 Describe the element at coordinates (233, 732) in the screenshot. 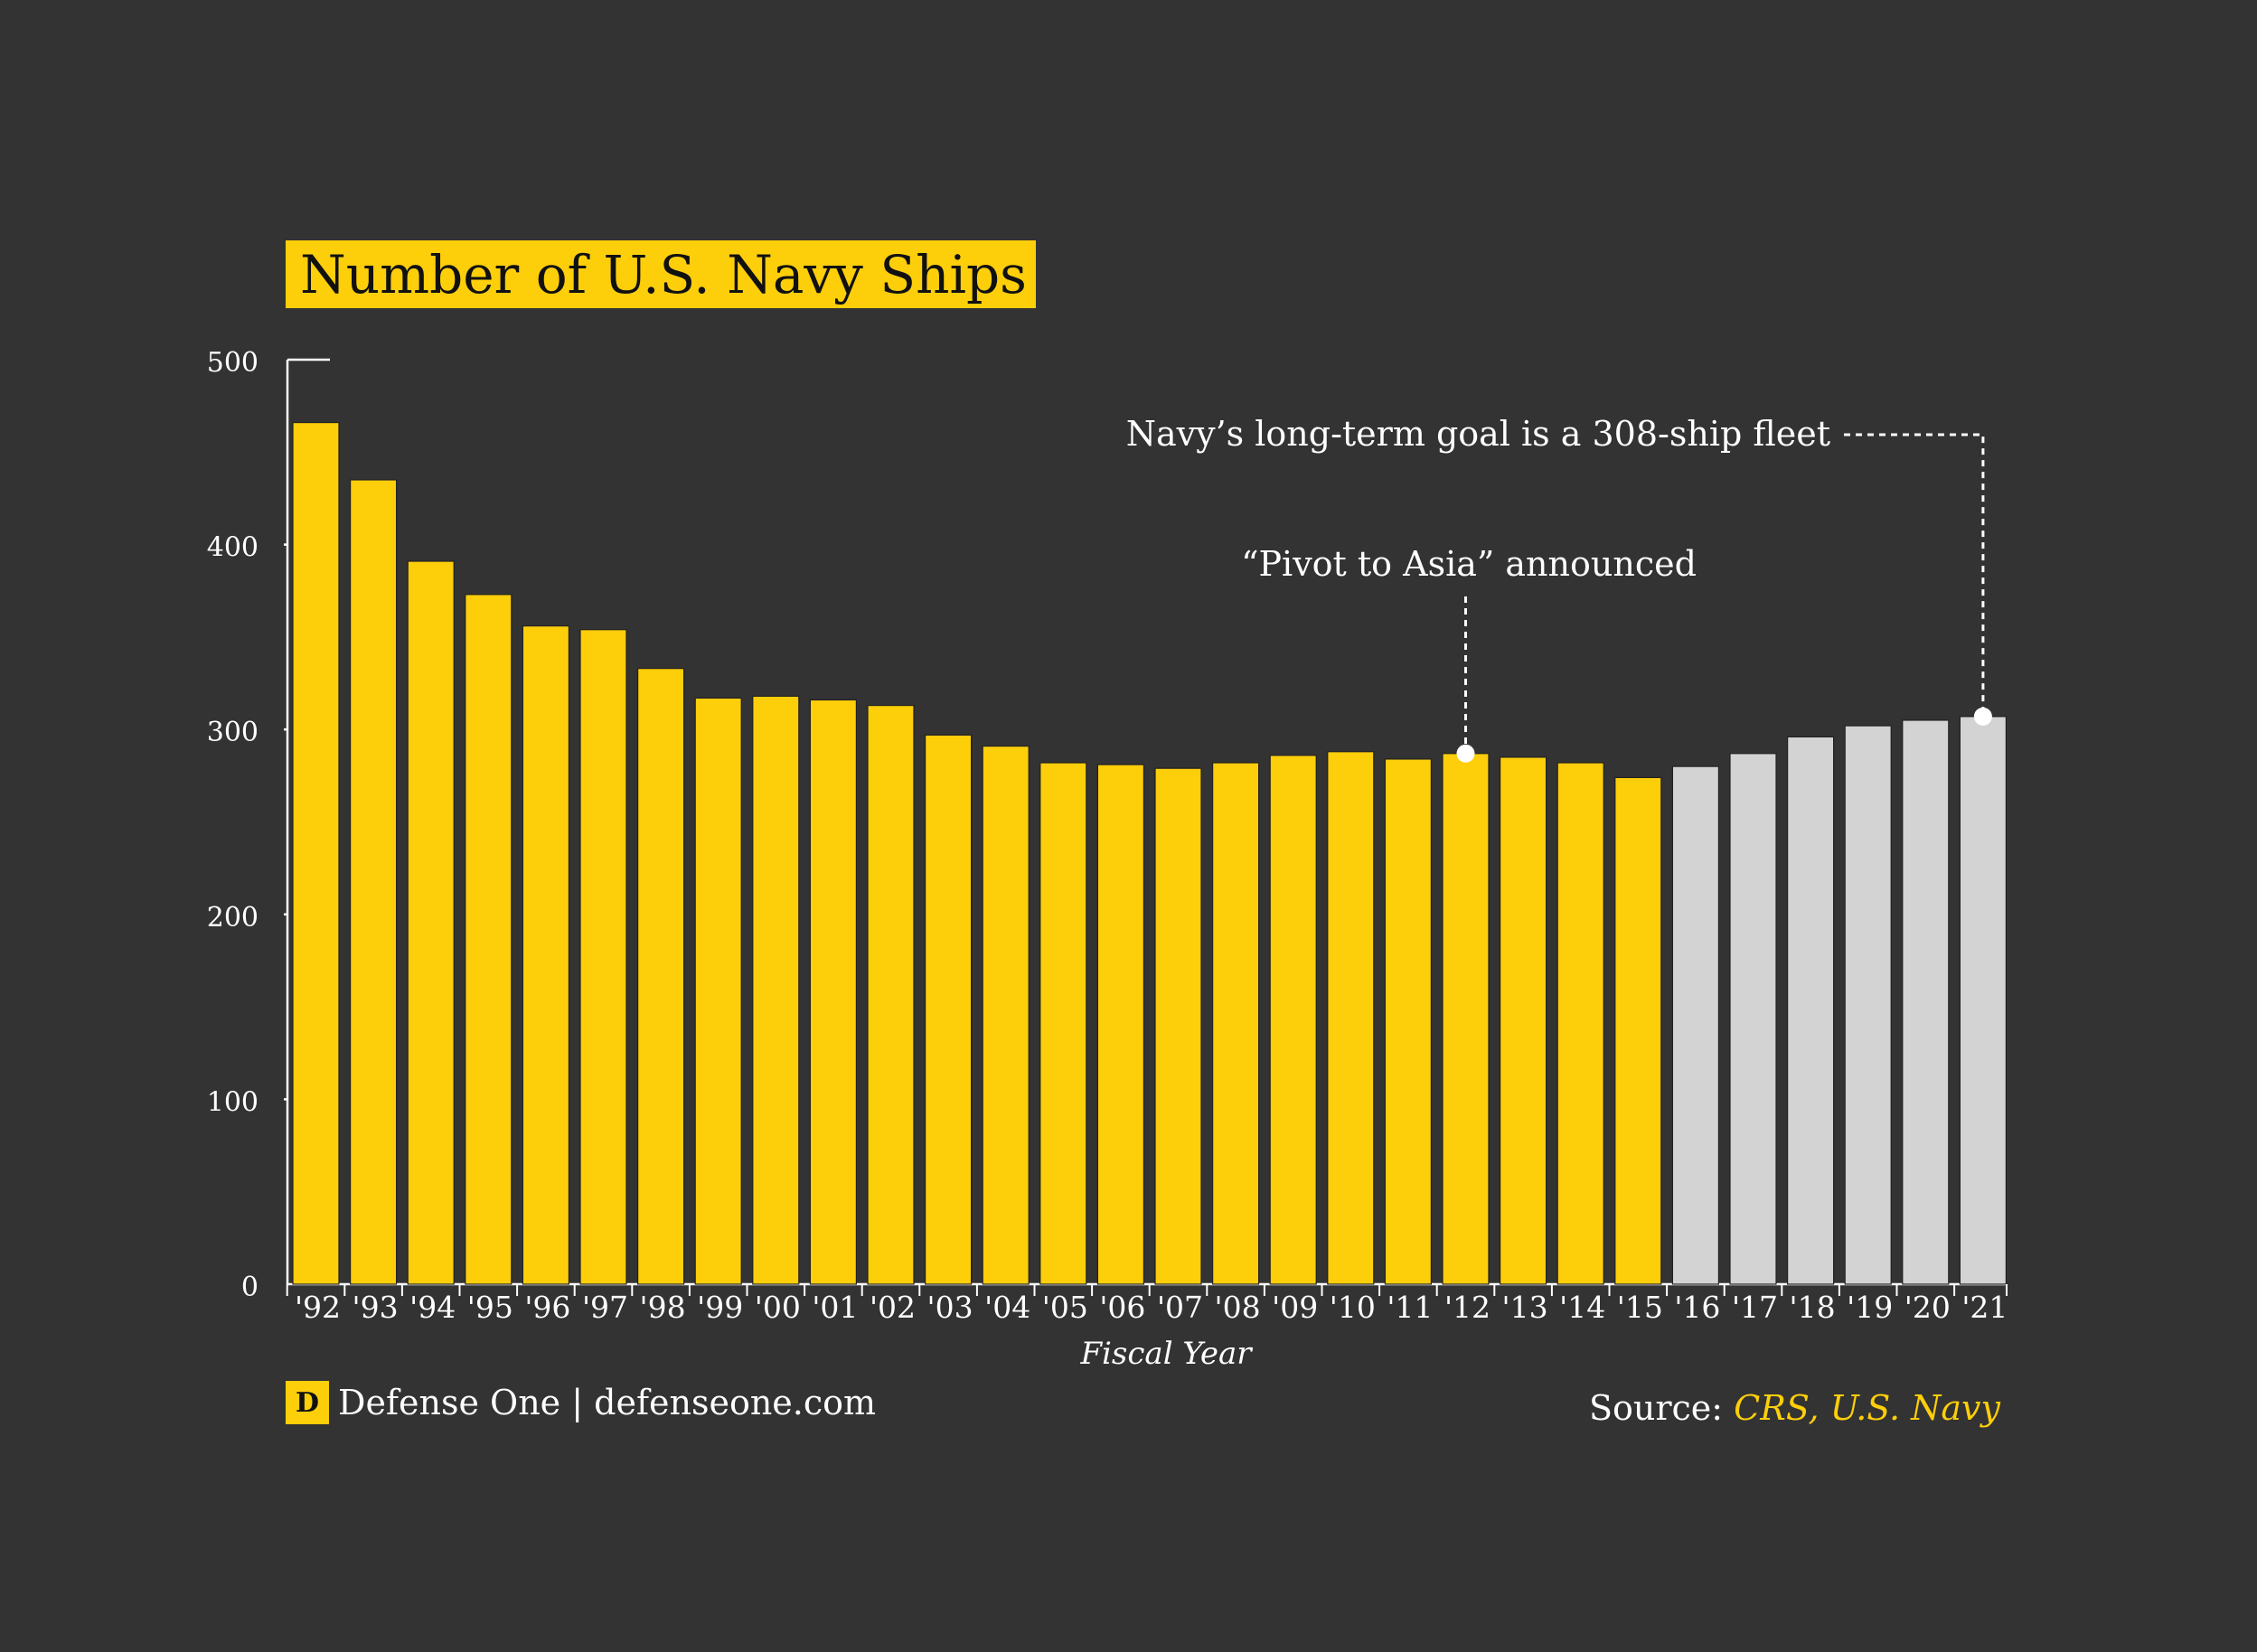

I see `y-tick-label: 300` at that location.